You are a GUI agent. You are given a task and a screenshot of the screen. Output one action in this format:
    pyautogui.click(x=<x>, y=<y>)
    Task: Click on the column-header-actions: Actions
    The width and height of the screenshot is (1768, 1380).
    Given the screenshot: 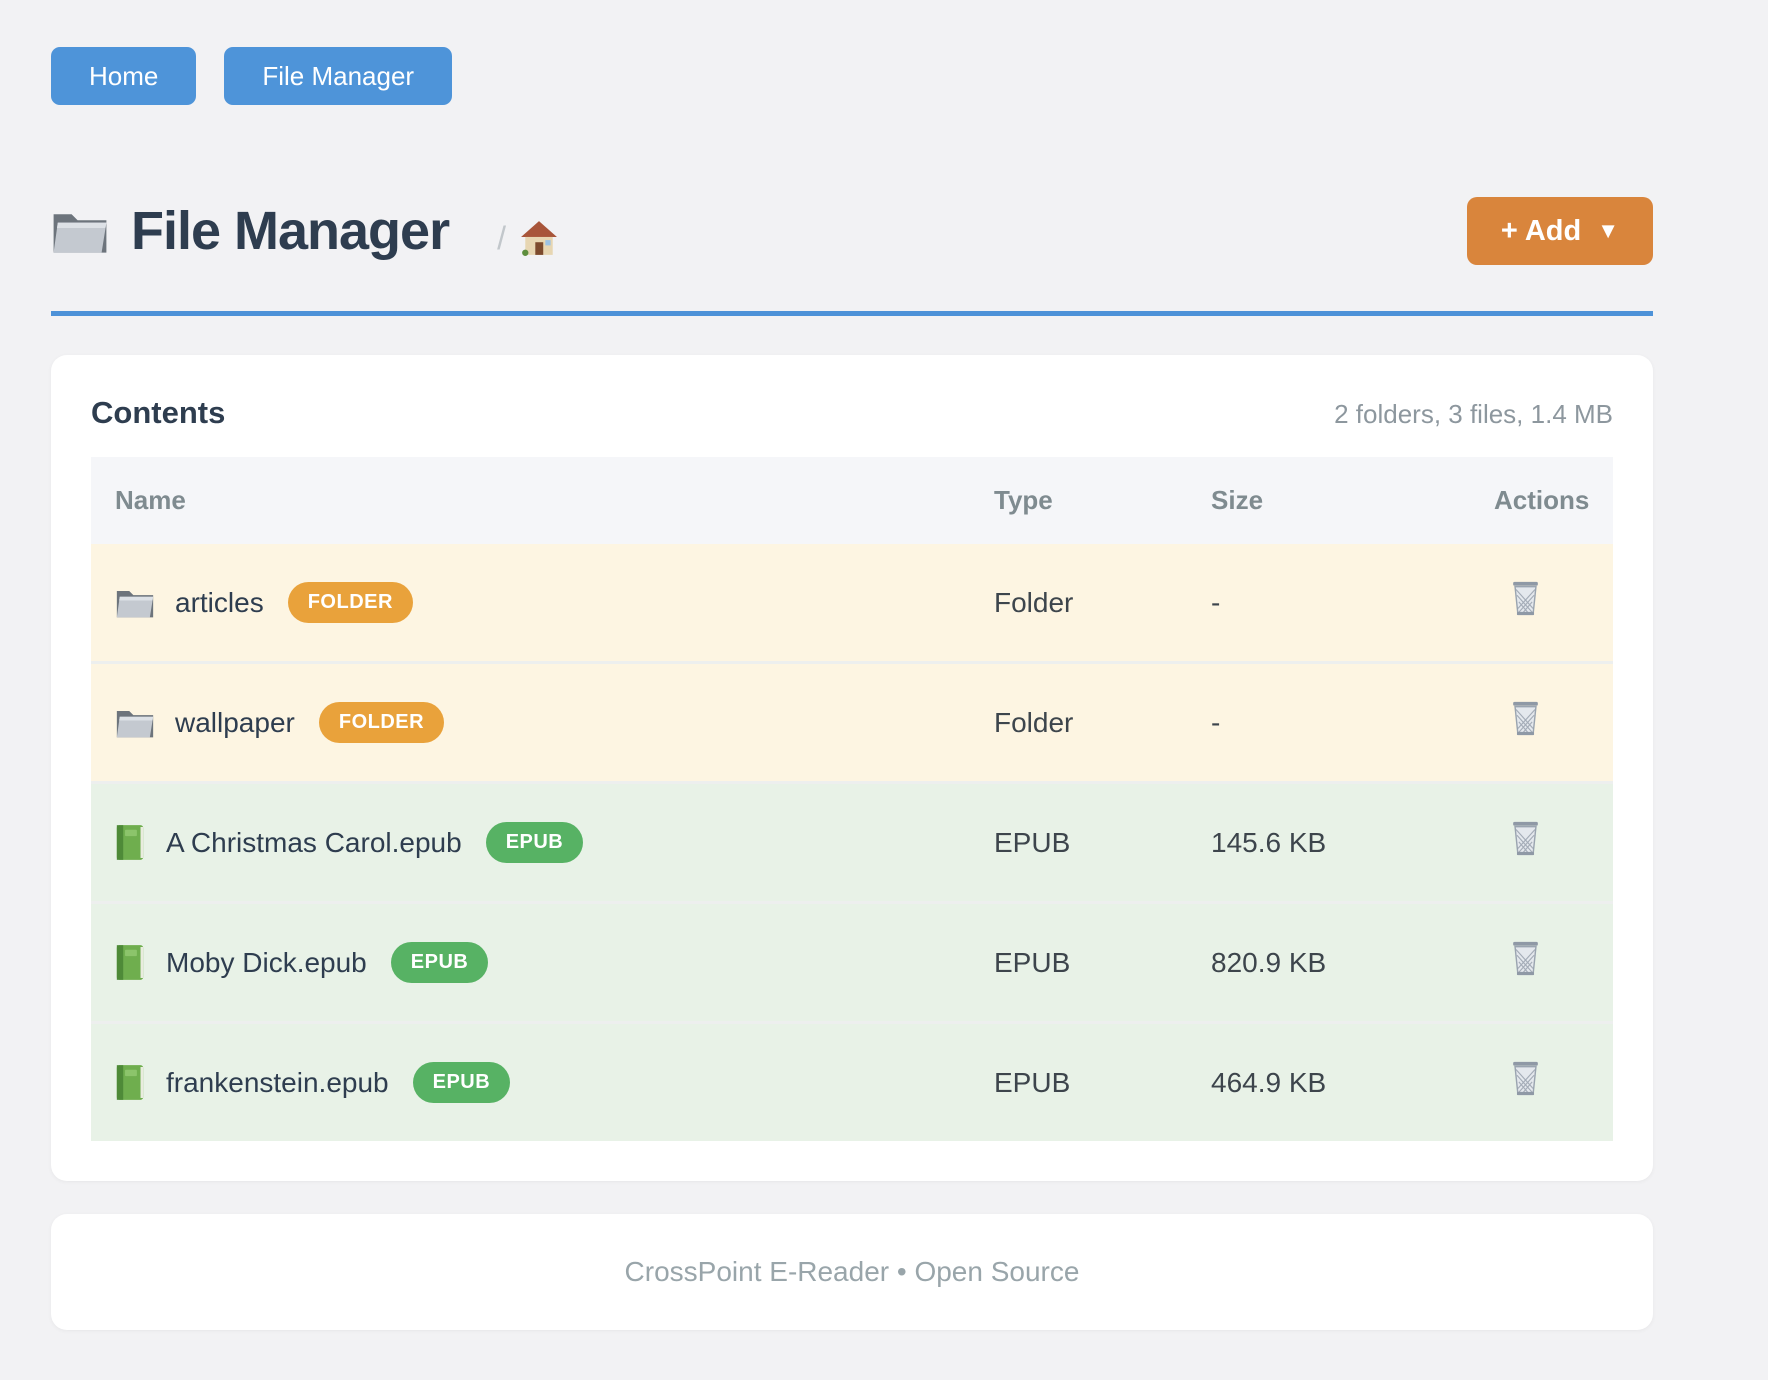 What is the action you would take?
    pyautogui.click(x=1541, y=500)
    